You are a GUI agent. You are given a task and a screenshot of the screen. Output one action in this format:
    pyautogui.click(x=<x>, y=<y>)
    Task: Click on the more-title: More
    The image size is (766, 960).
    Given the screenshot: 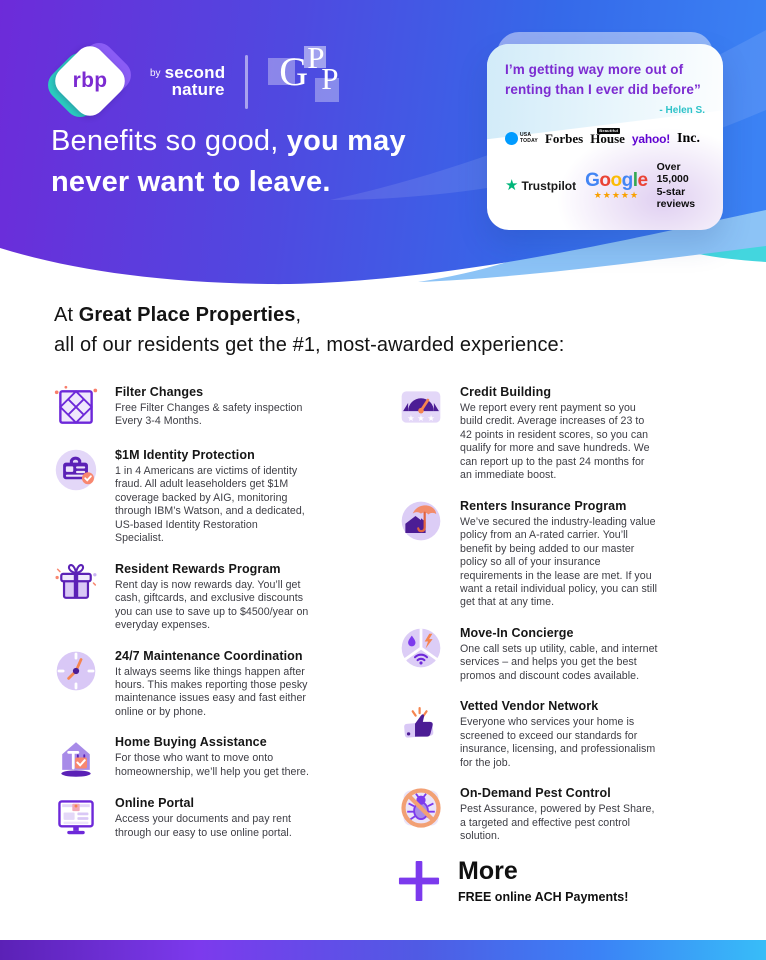 What is the action you would take?
    pyautogui.click(x=488, y=871)
    